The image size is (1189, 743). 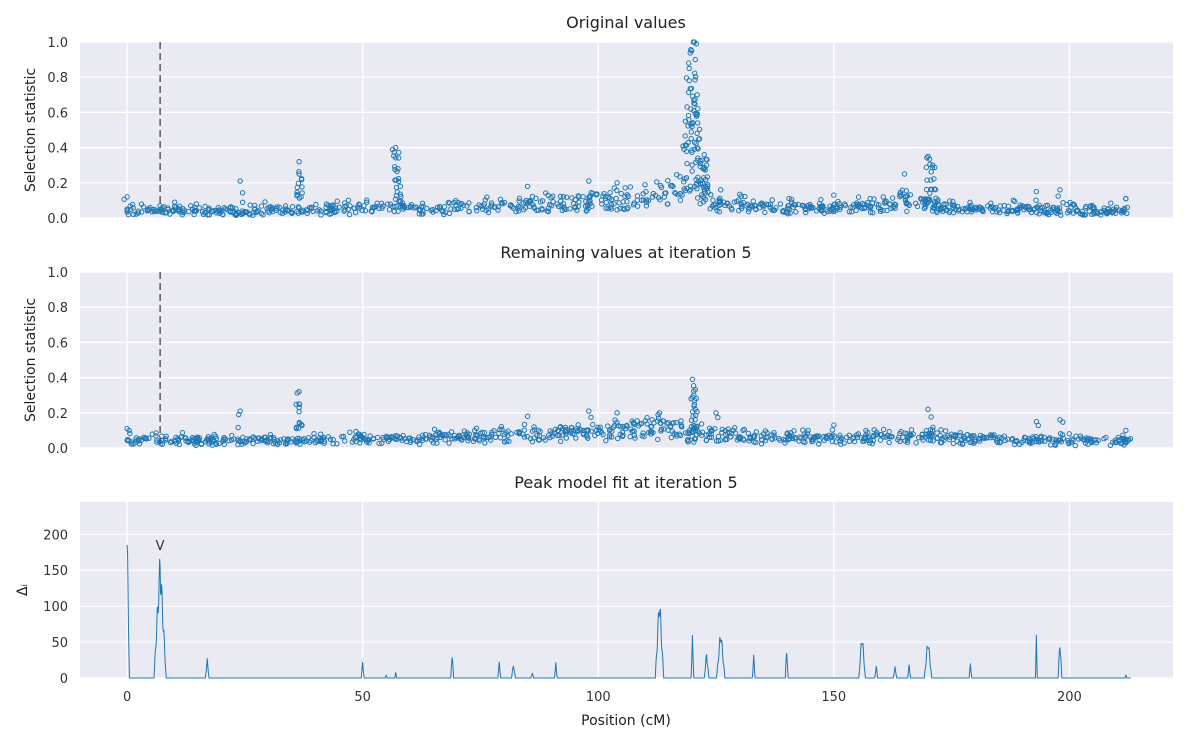 I want to click on x-axis-label: Position (cM), so click(x=626, y=721).